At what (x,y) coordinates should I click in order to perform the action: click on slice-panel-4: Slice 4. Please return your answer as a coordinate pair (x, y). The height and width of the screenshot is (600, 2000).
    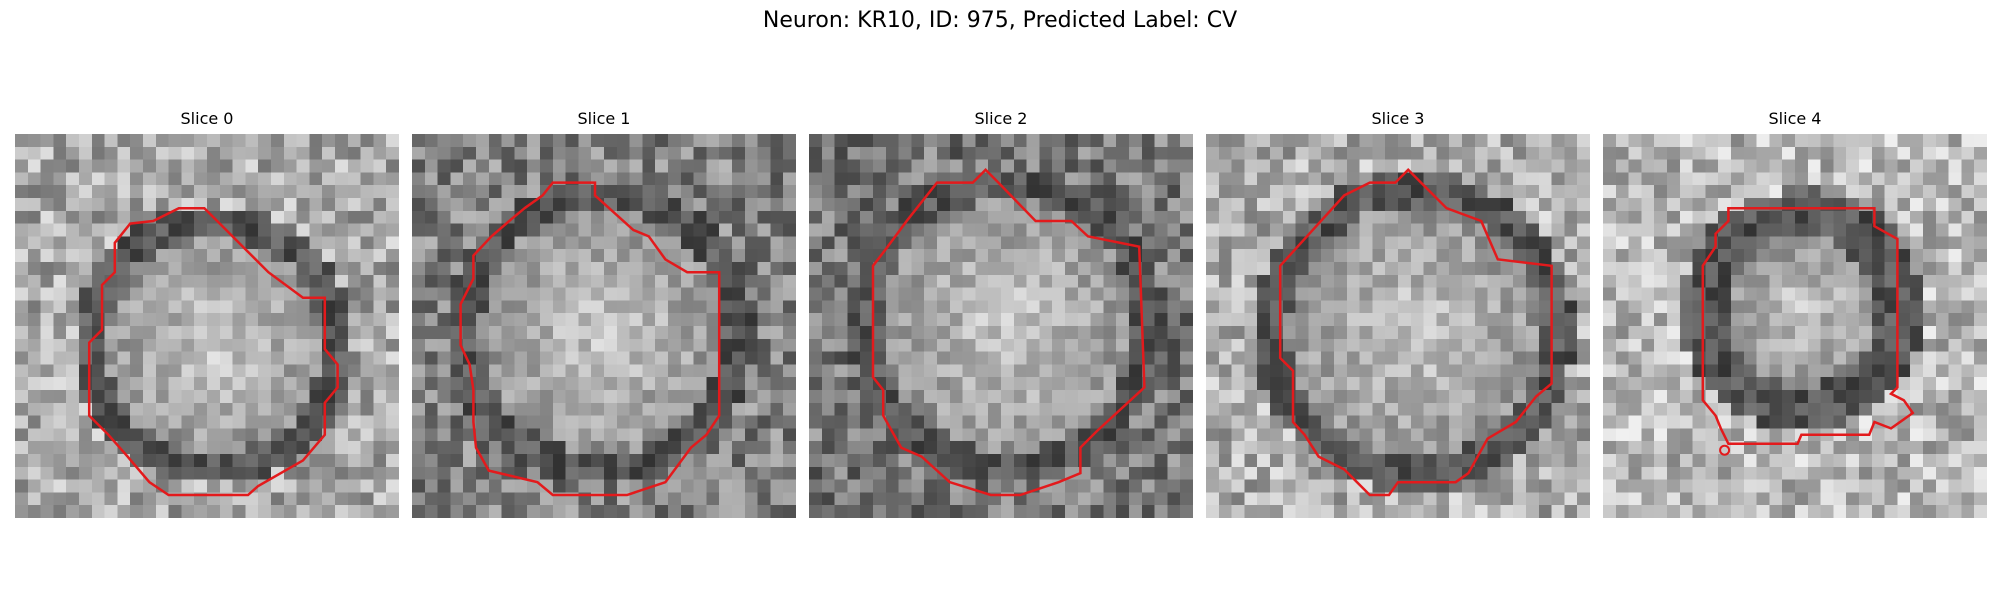
    Looking at the image, I should click on (1795, 313).